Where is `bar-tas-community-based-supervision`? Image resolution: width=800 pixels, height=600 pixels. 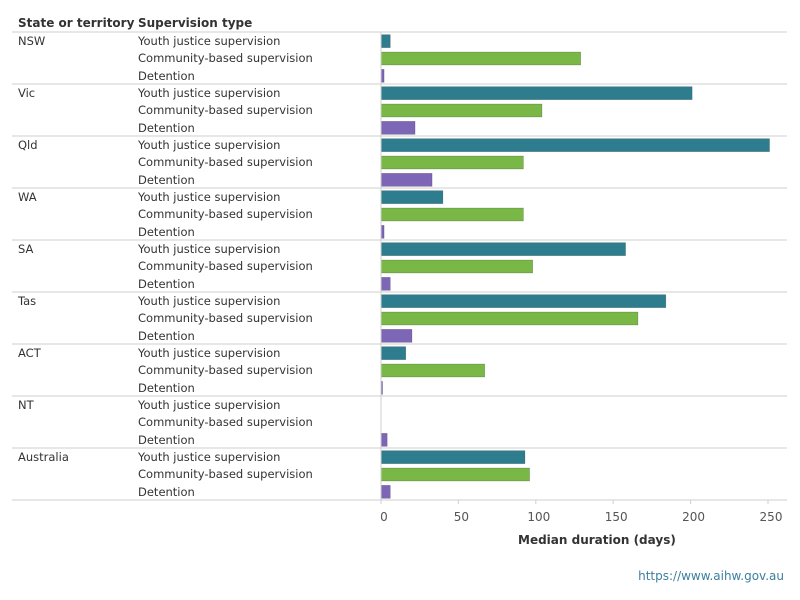 bar-tas-community-based-supervision is located at coordinates (509, 318).